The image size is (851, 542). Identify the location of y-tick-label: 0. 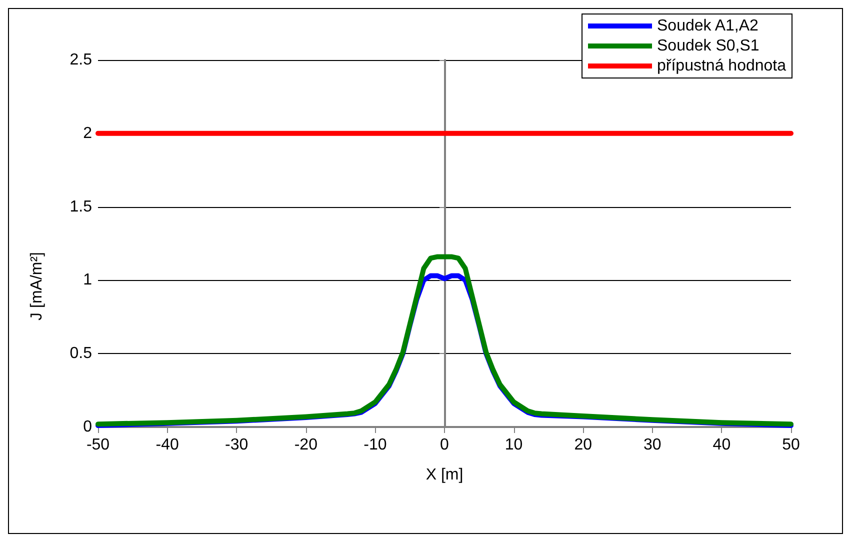
(87, 427).